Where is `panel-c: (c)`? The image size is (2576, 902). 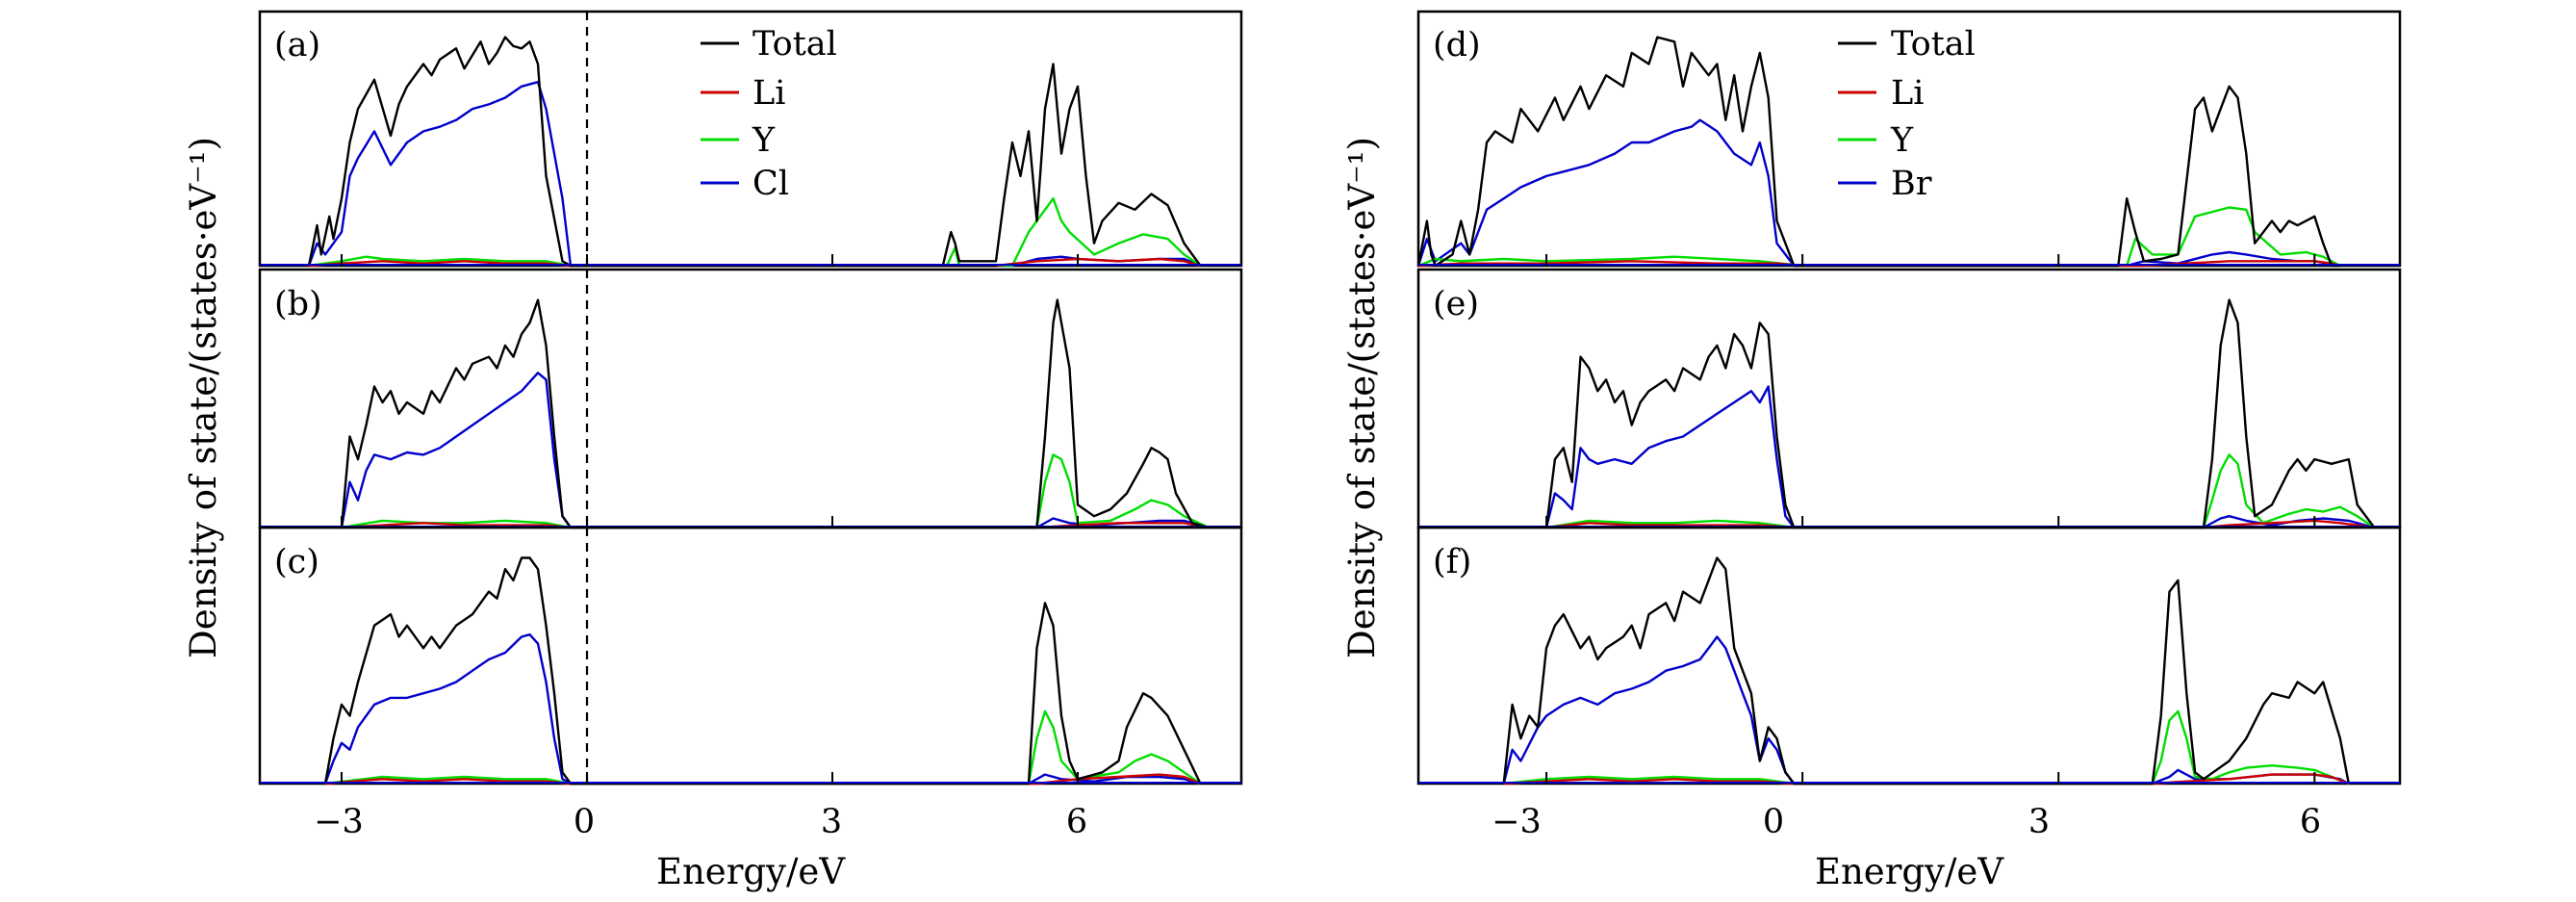
panel-c: (c) is located at coordinates (750, 656).